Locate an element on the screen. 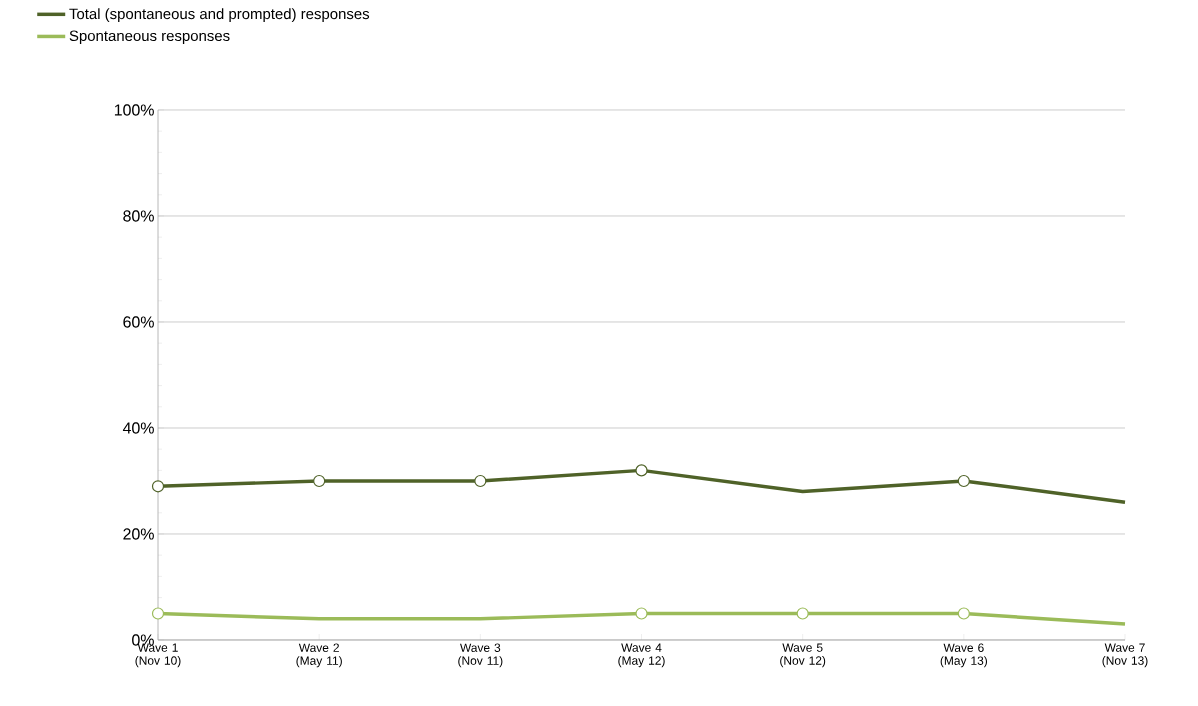  y-tick-label: 40% is located at coordinates (138, 428).